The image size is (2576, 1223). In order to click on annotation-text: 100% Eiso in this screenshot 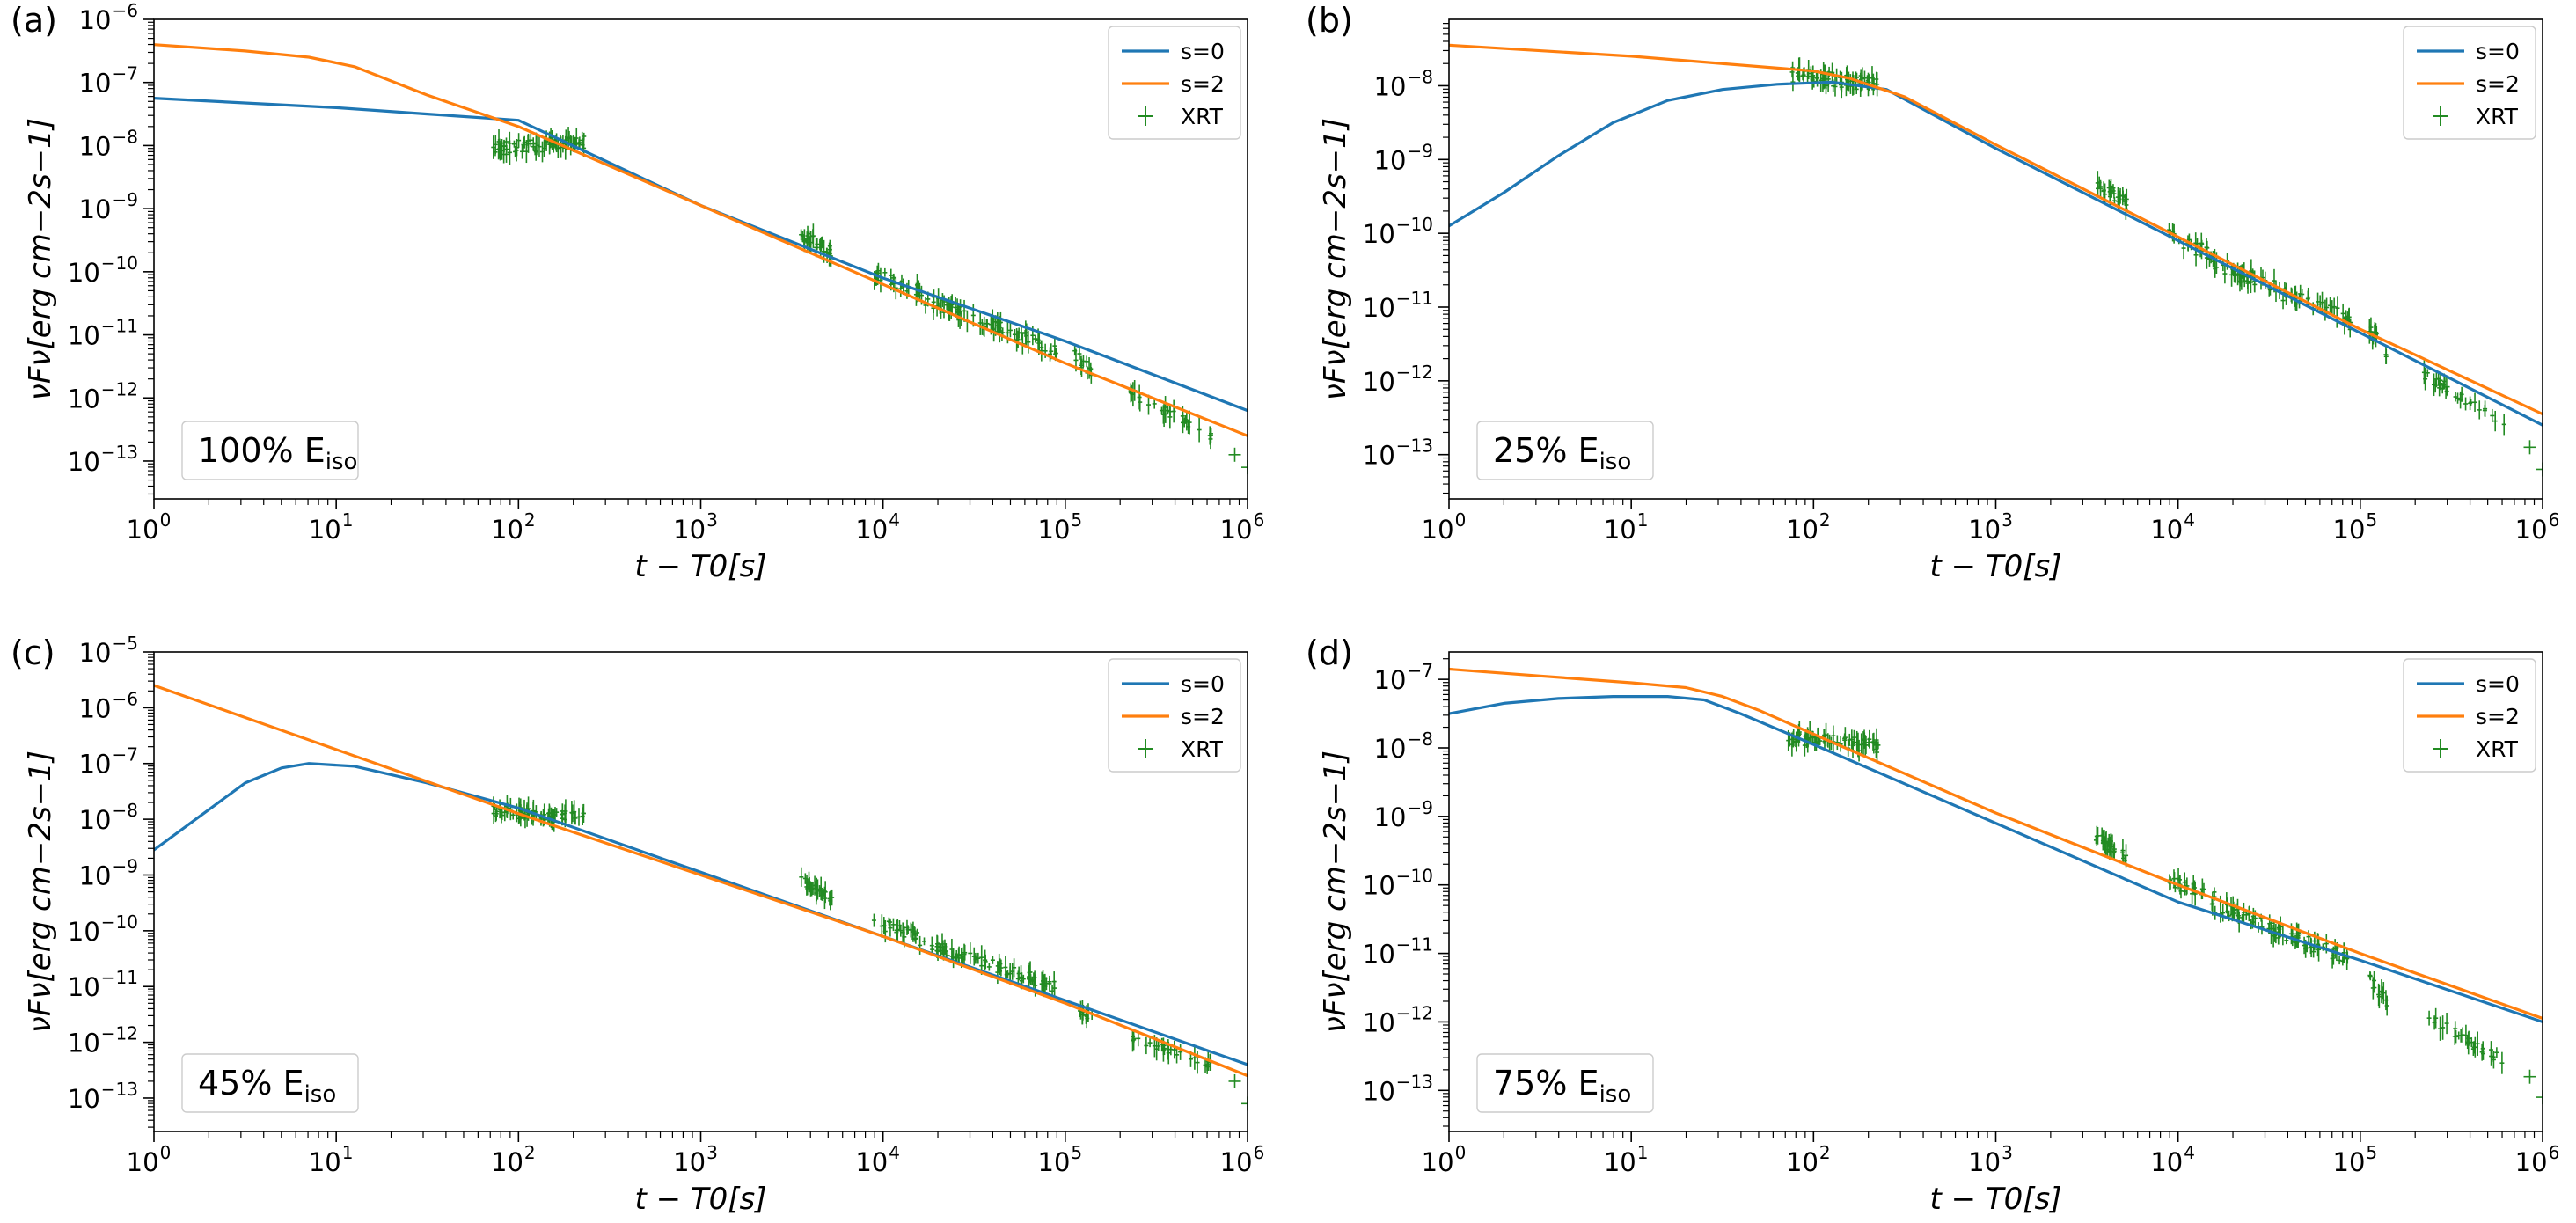, I will do `click(277, 453)`.